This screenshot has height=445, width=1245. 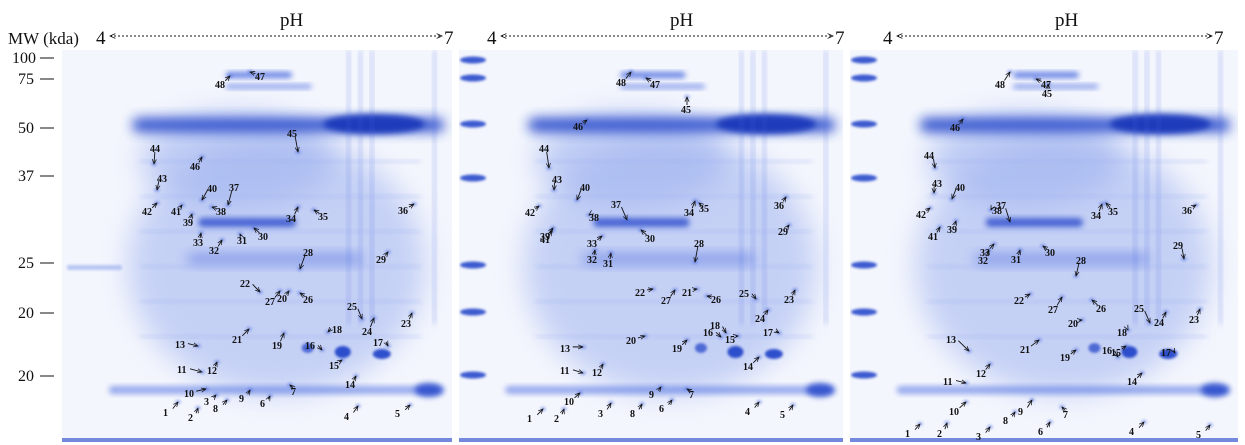 I want to click on spot-label: 19, so click(x=277, y=346).